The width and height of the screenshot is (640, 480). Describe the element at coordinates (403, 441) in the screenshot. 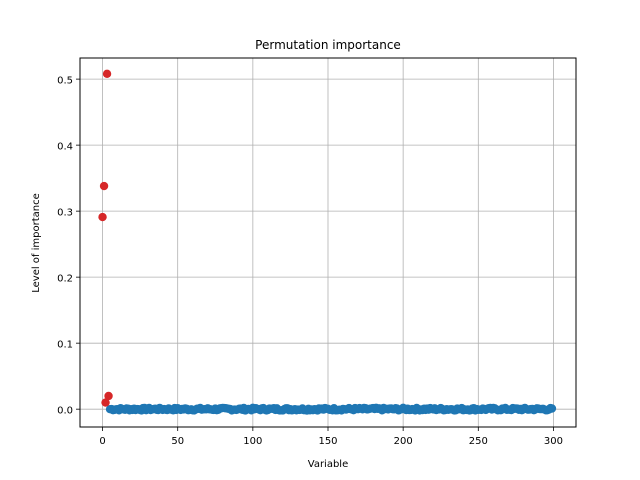

I see `x-tick-label: 200` at that location.